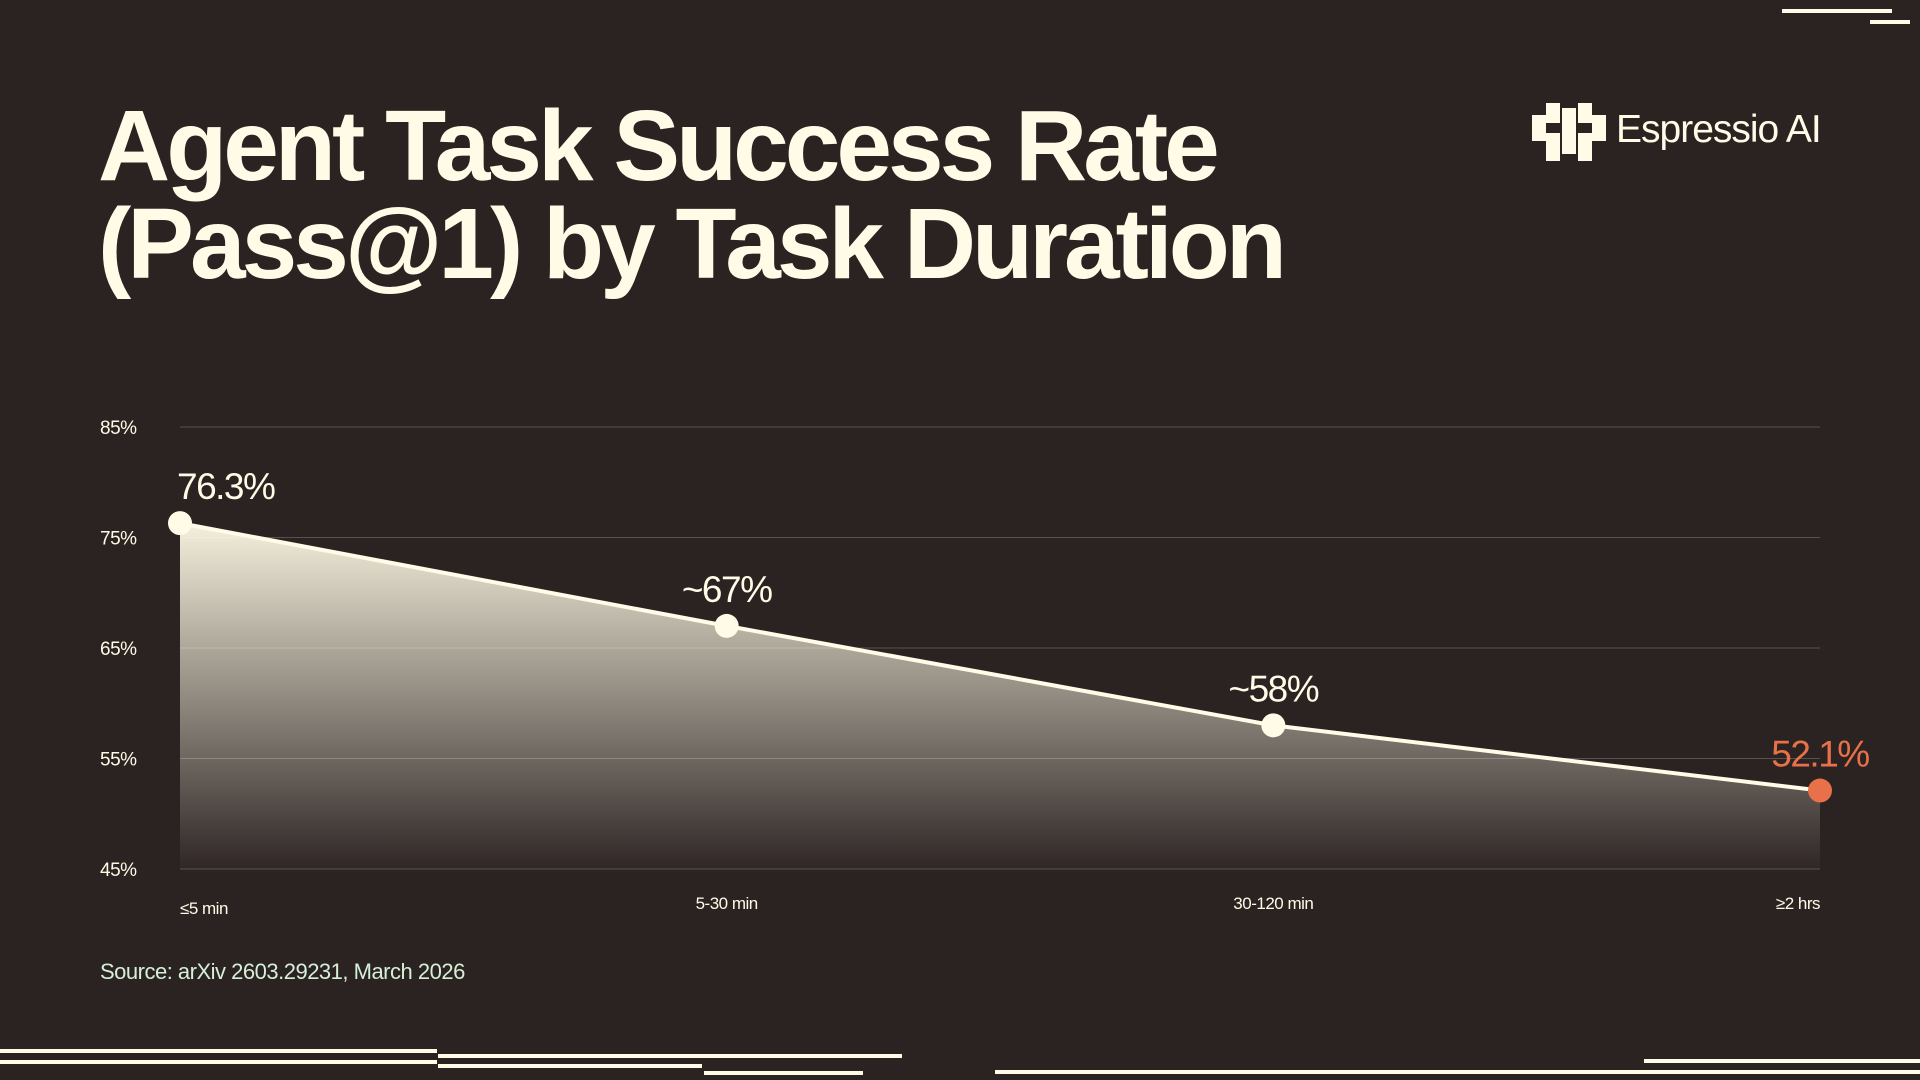 The height and width of the screenshot is (1080, 1920). I want to click on decor-top, so click(1846, 16).